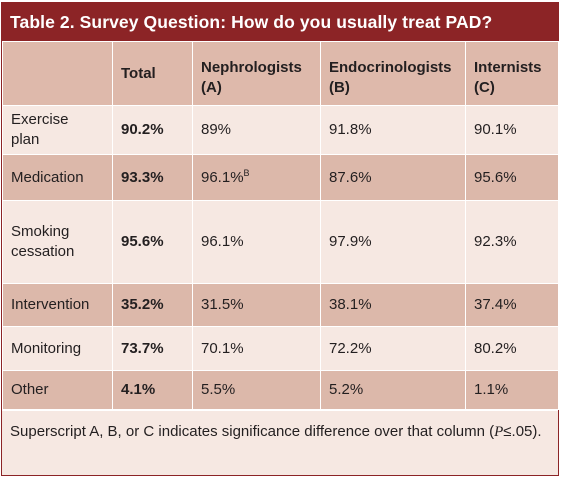 The height and width of the screenshot is (478, 562). Describe the element at coordinates (222, 177) in the screenshot. I see `nephrologists-value: 96.1%` at that location.